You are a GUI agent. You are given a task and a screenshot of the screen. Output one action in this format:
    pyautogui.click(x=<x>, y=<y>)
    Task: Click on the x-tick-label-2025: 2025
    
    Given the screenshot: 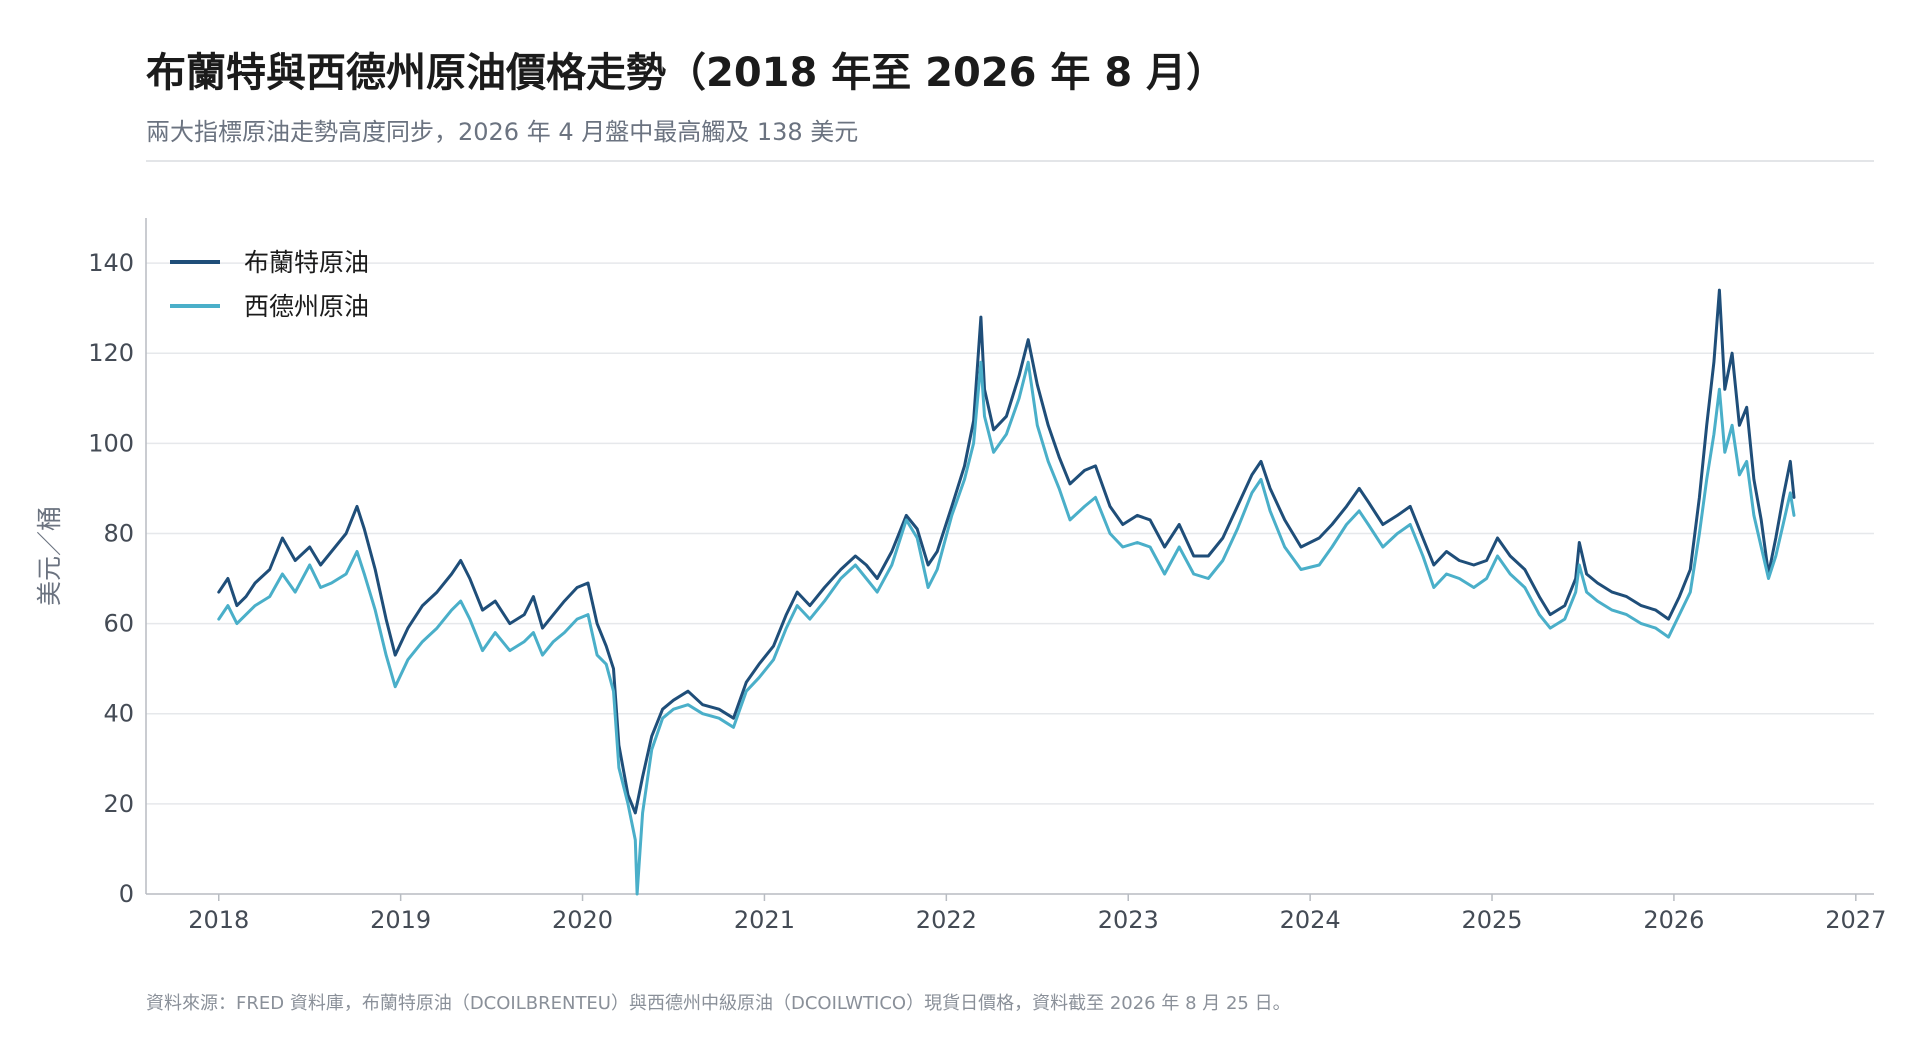 What is the action you would take?
    pyautogui.click(x=1491, y=920)
    